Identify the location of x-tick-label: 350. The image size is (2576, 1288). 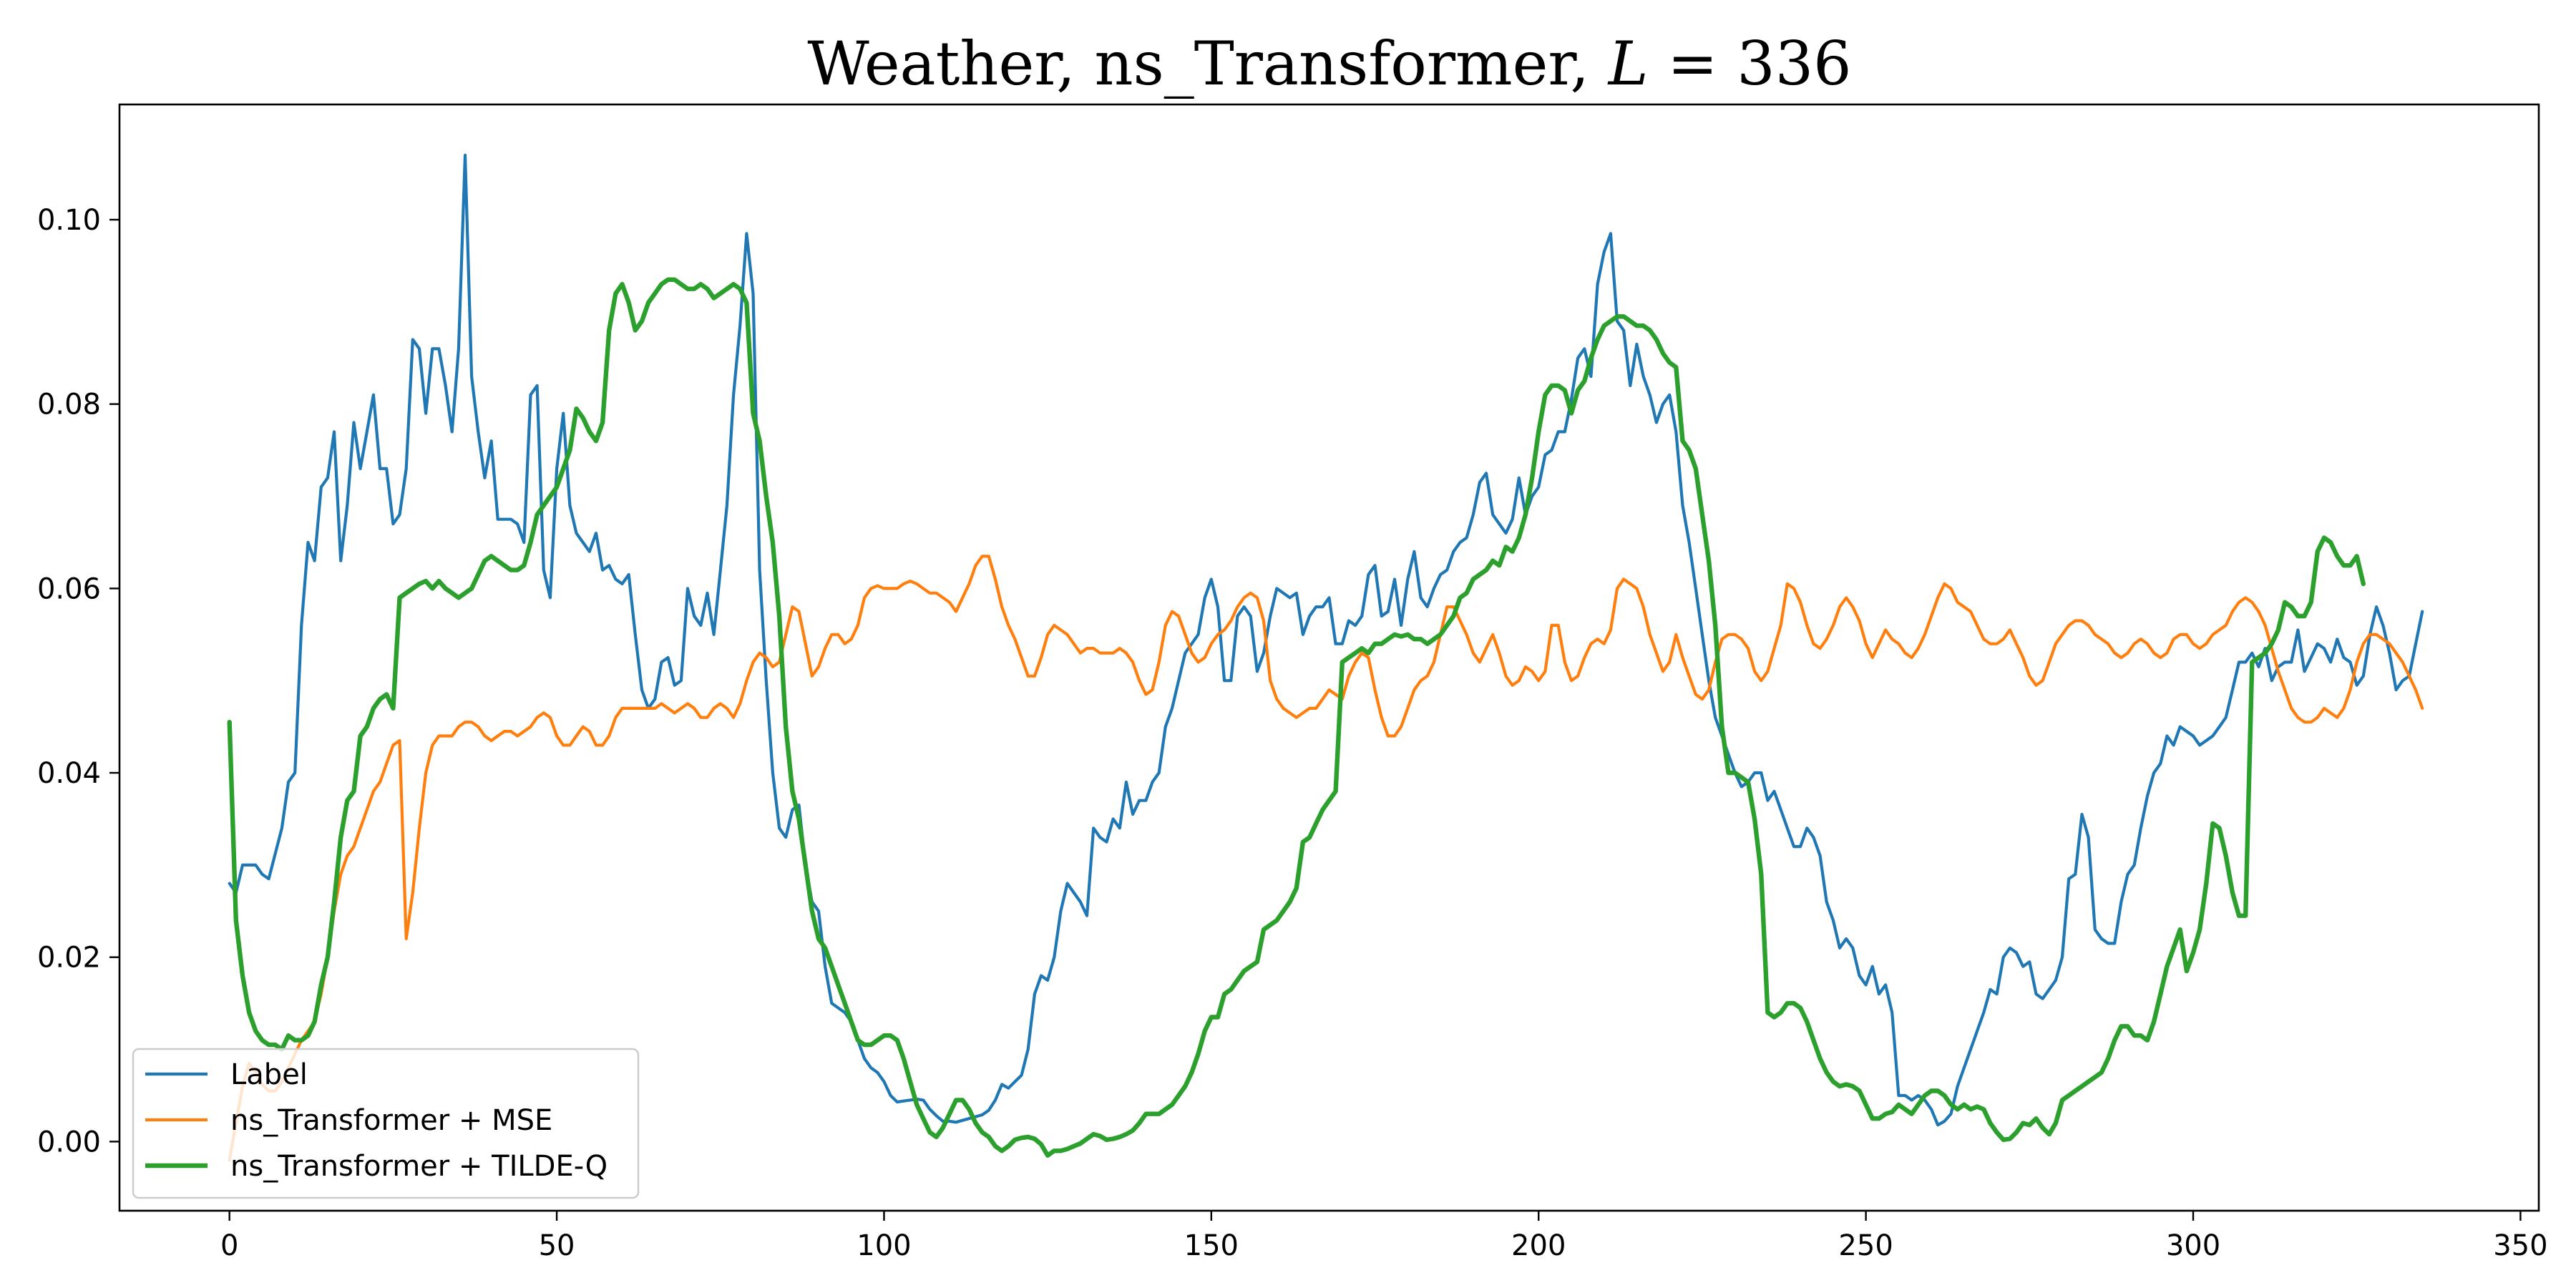
(2520, 1245).